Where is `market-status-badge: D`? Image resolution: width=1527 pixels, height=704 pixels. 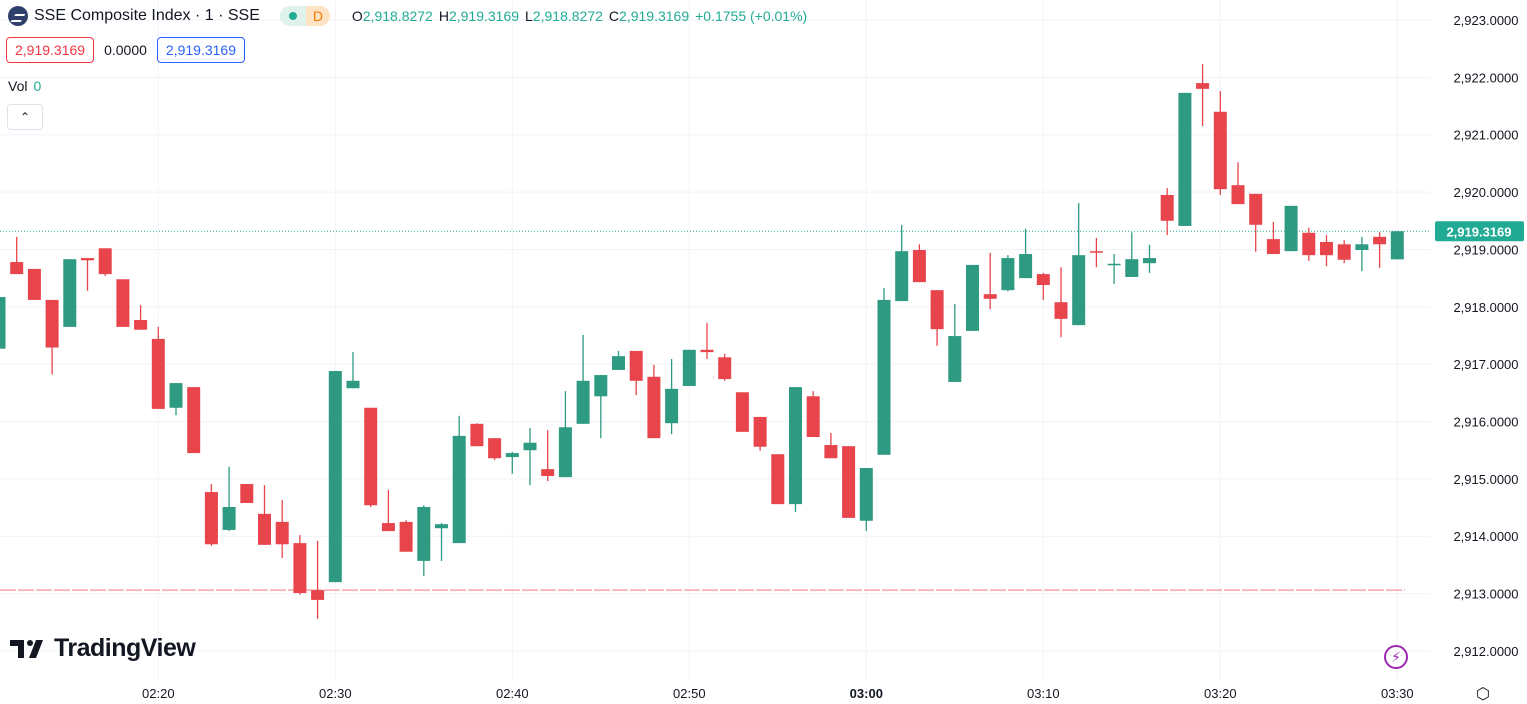
market-status-badge: D is located at coordinates (304, 16).